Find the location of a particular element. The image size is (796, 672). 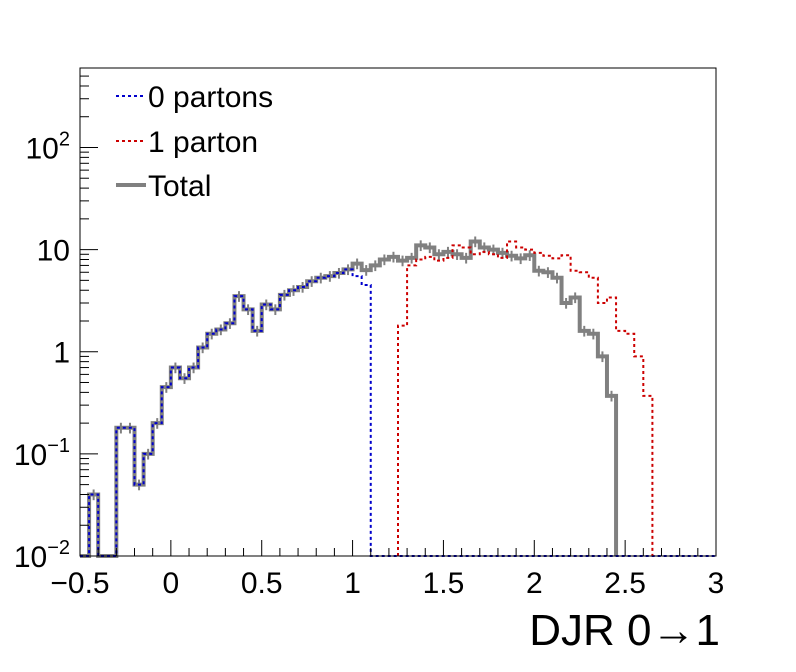

x-tick-label: 1.5 is located at coordinates (444, 583).